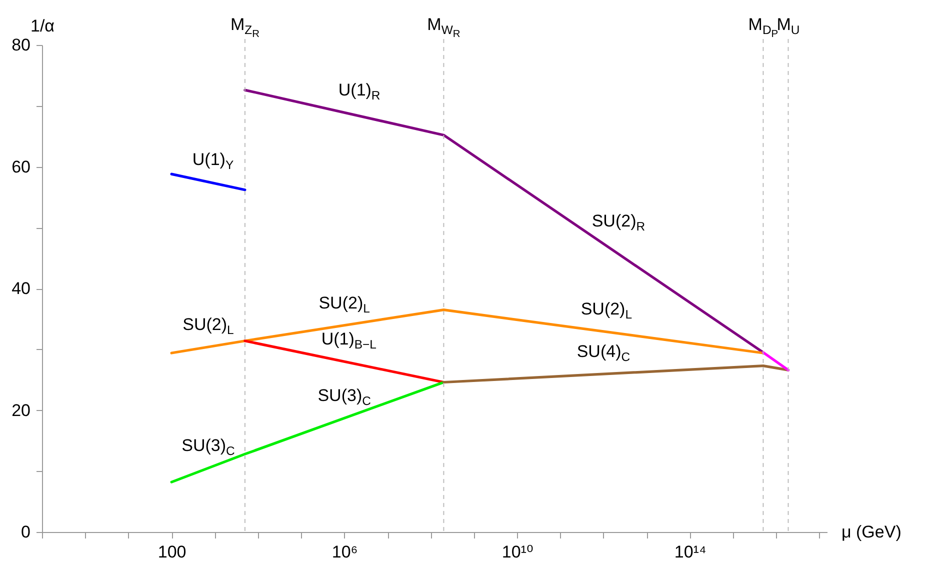 This screenshot has width=931, height=562. I want to click on x-tick-label: 10¹⁴, so click(690, 552).